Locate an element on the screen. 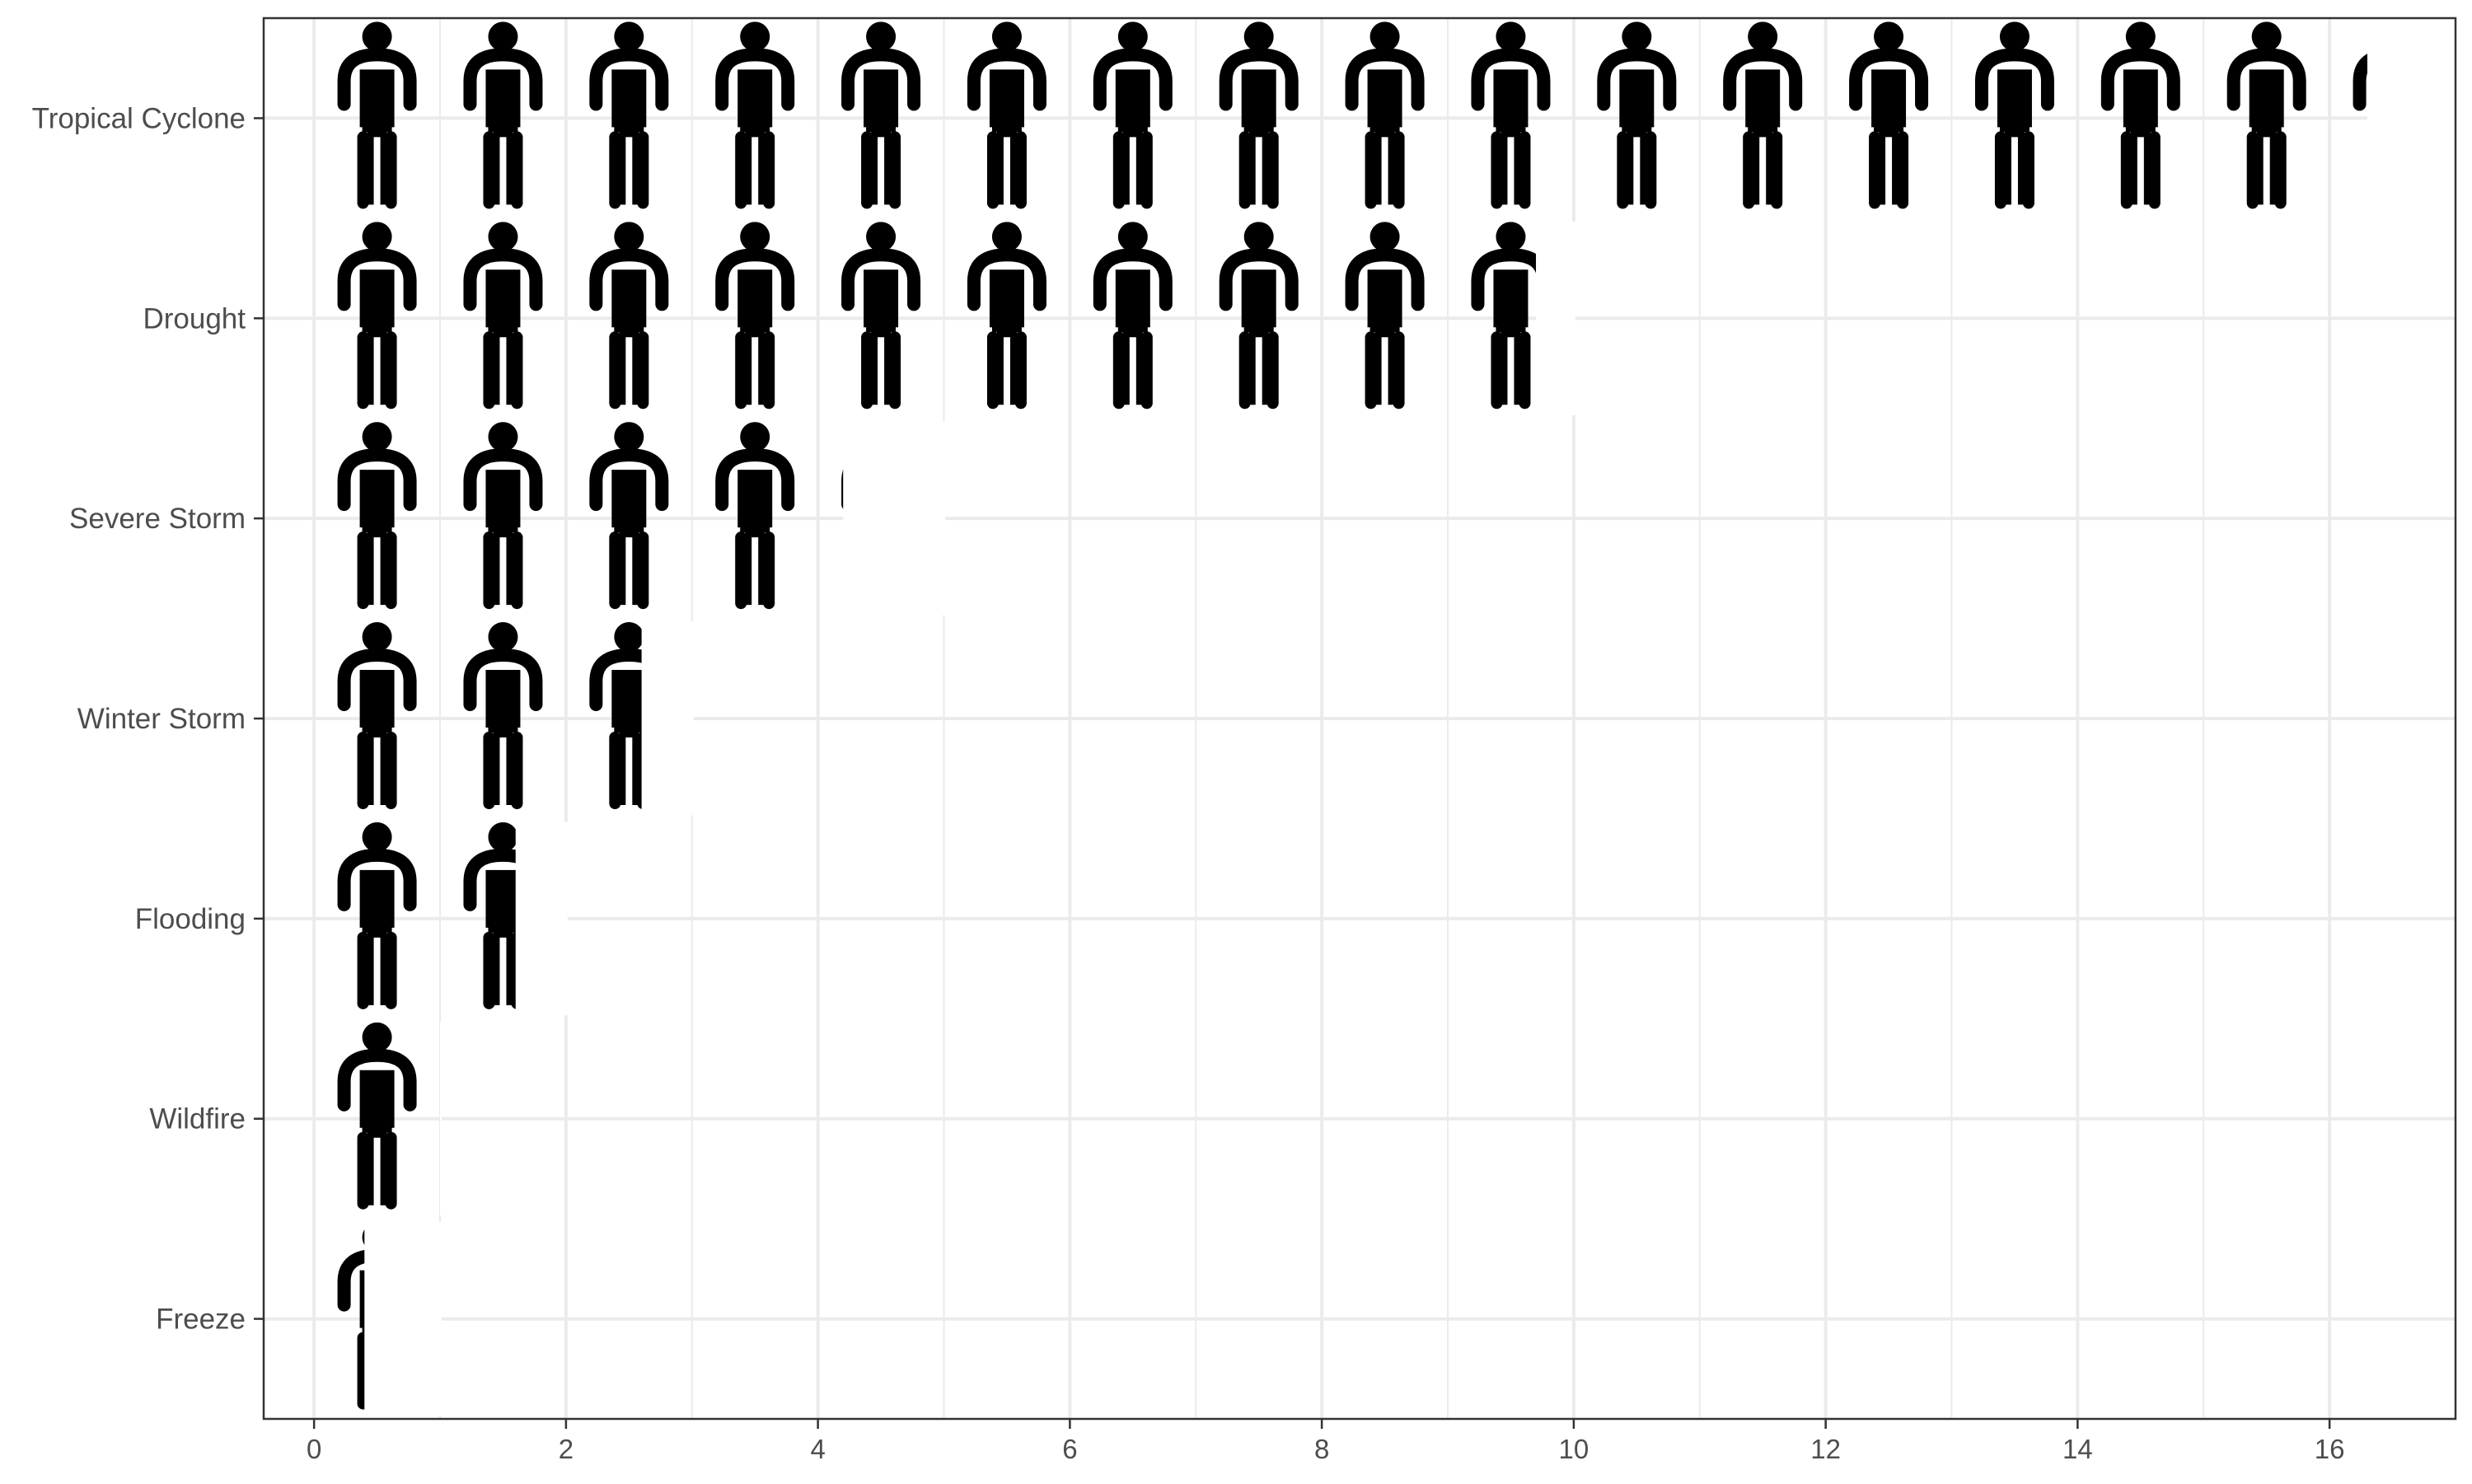 The height and width of the screenshot is (1484, 2472). x-axis: 0 2 4 6 8 10 12 14 16 is located at coordinates (1326, 1442).